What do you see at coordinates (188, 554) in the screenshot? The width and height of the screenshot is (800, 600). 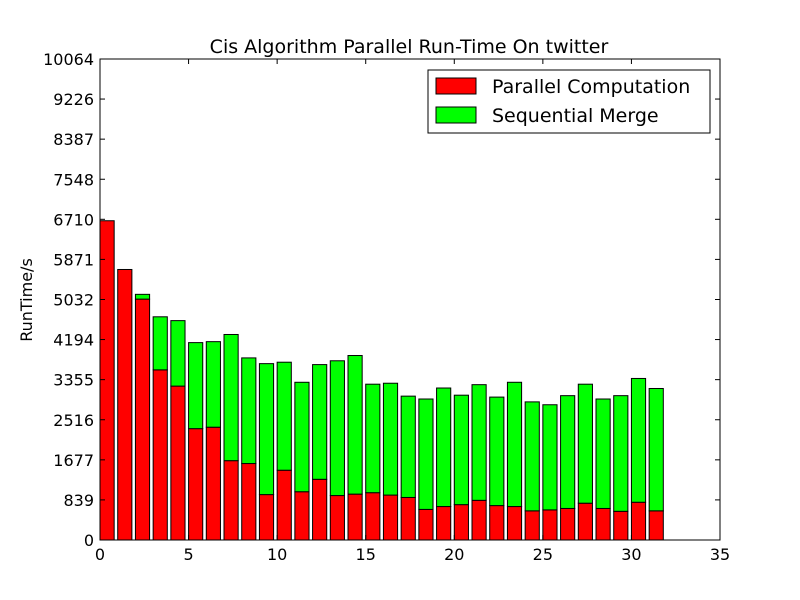 I see `x-tick-label-1: 5` at bounding box center [188, 554].